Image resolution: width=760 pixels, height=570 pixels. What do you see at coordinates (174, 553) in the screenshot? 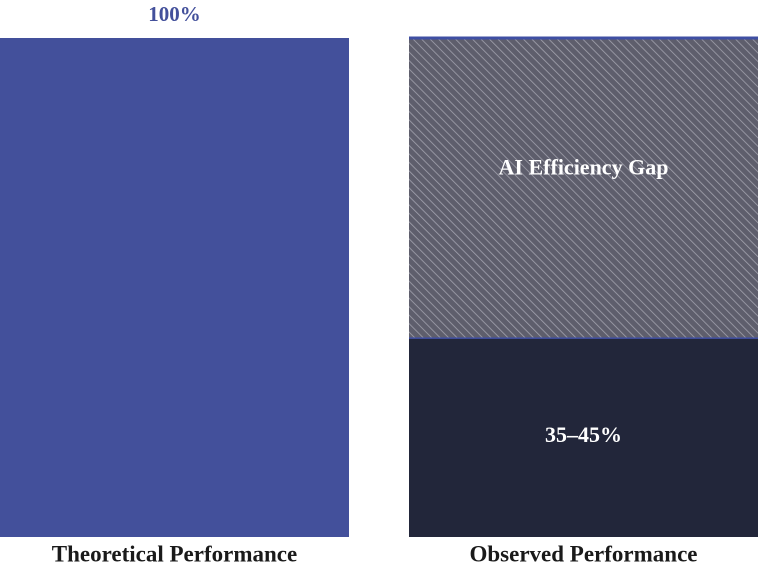
I see `category-label: Theoretical Performance` at bounding box center [174, 553].